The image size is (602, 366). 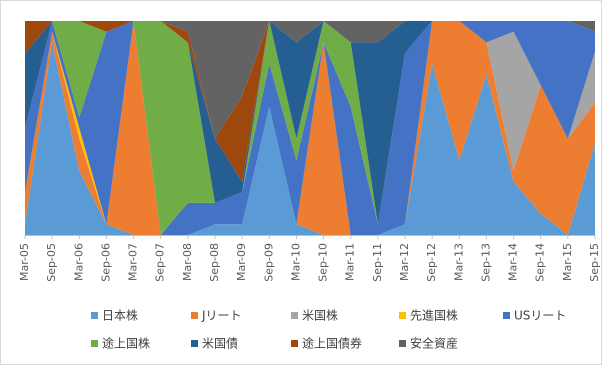 I want to click on x-tick-label: Mar-12, so click(x=404, y=262).